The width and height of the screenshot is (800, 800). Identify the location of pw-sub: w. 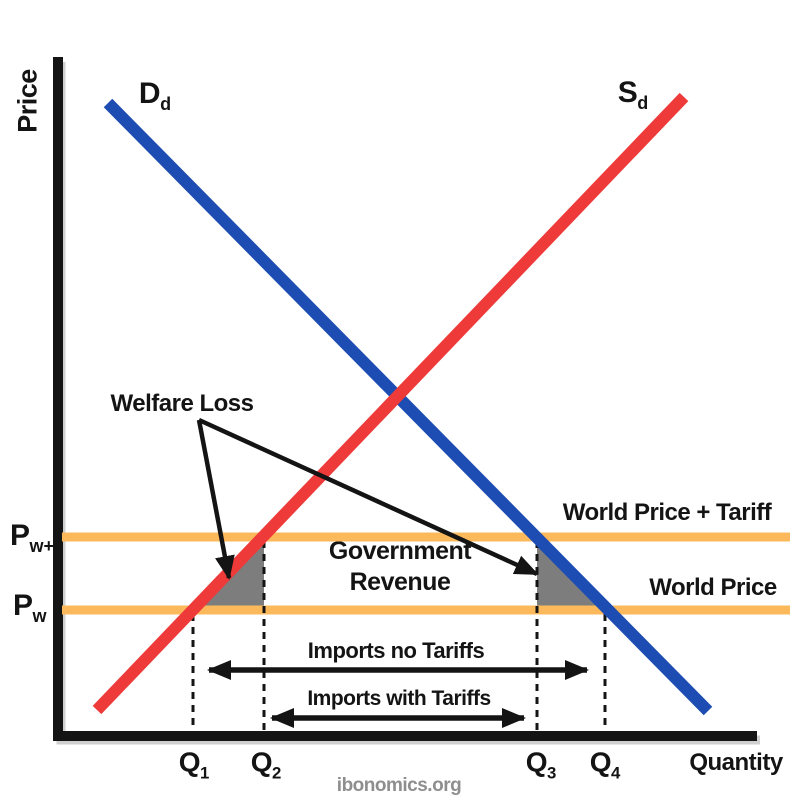
(39, 616).